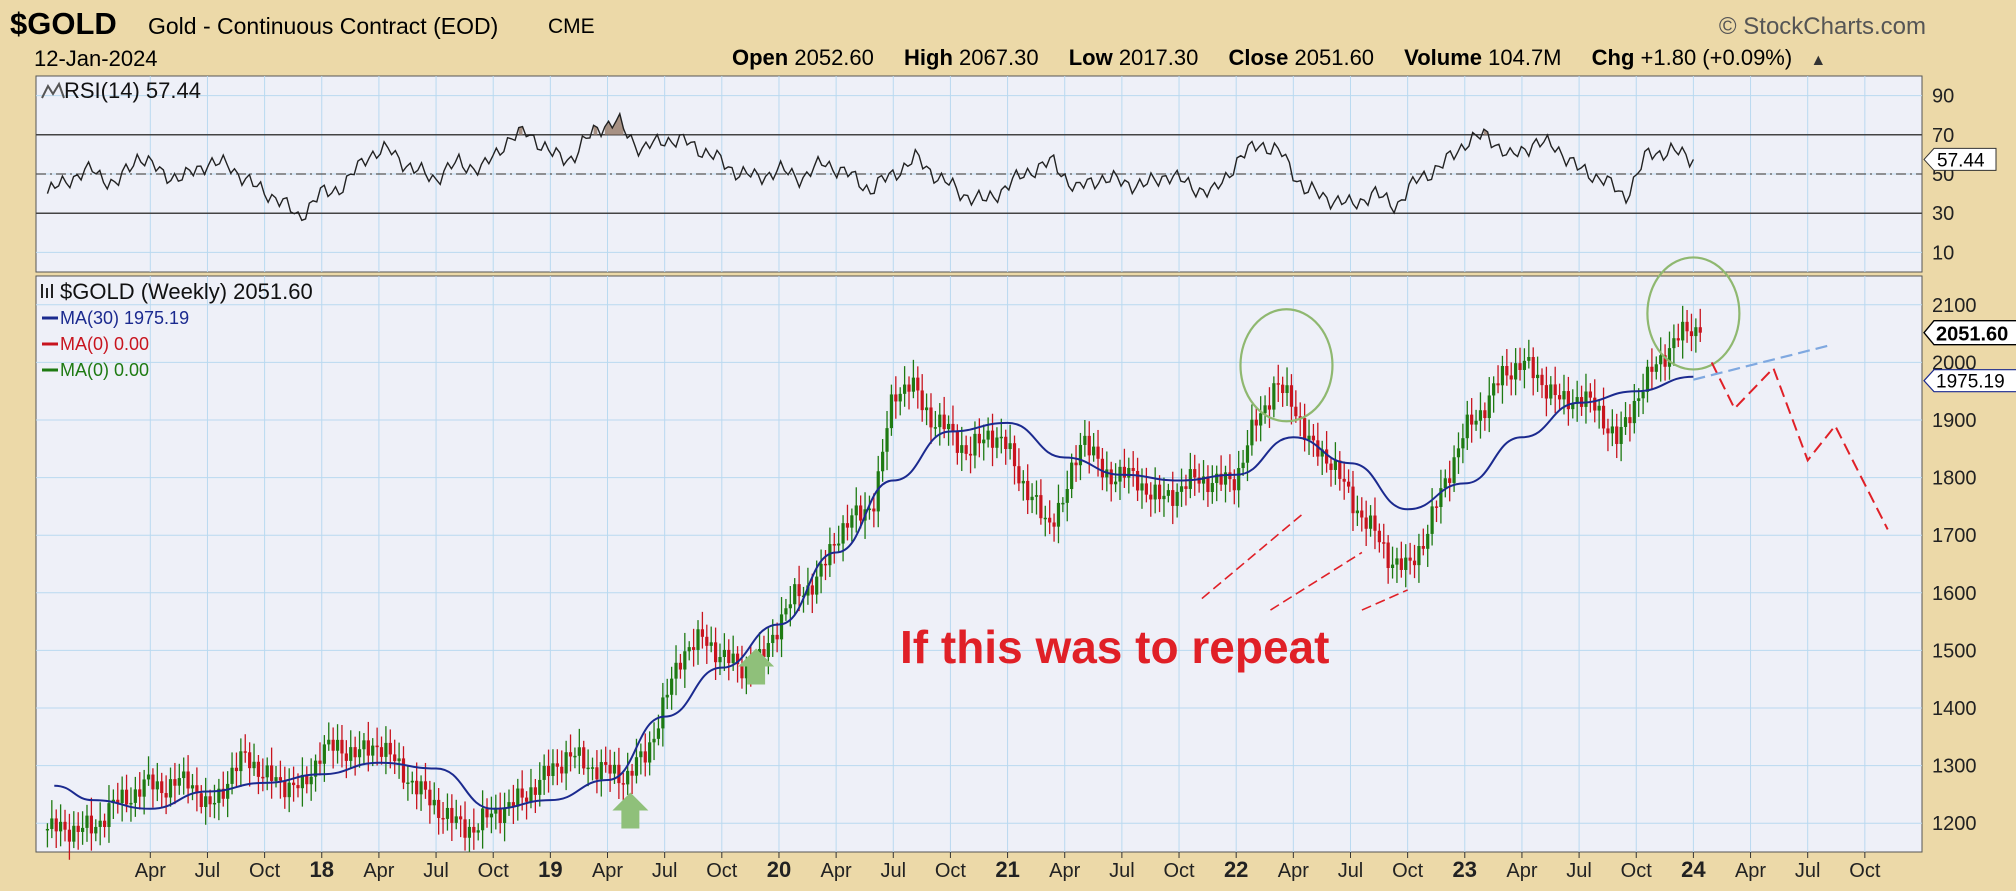 This screenshot has width=2016, height=891. What do you see at coordinates (96, 58) in the screenshot?
I see `date-label: 12-Jan-2024` at bounding box center [96, 58].